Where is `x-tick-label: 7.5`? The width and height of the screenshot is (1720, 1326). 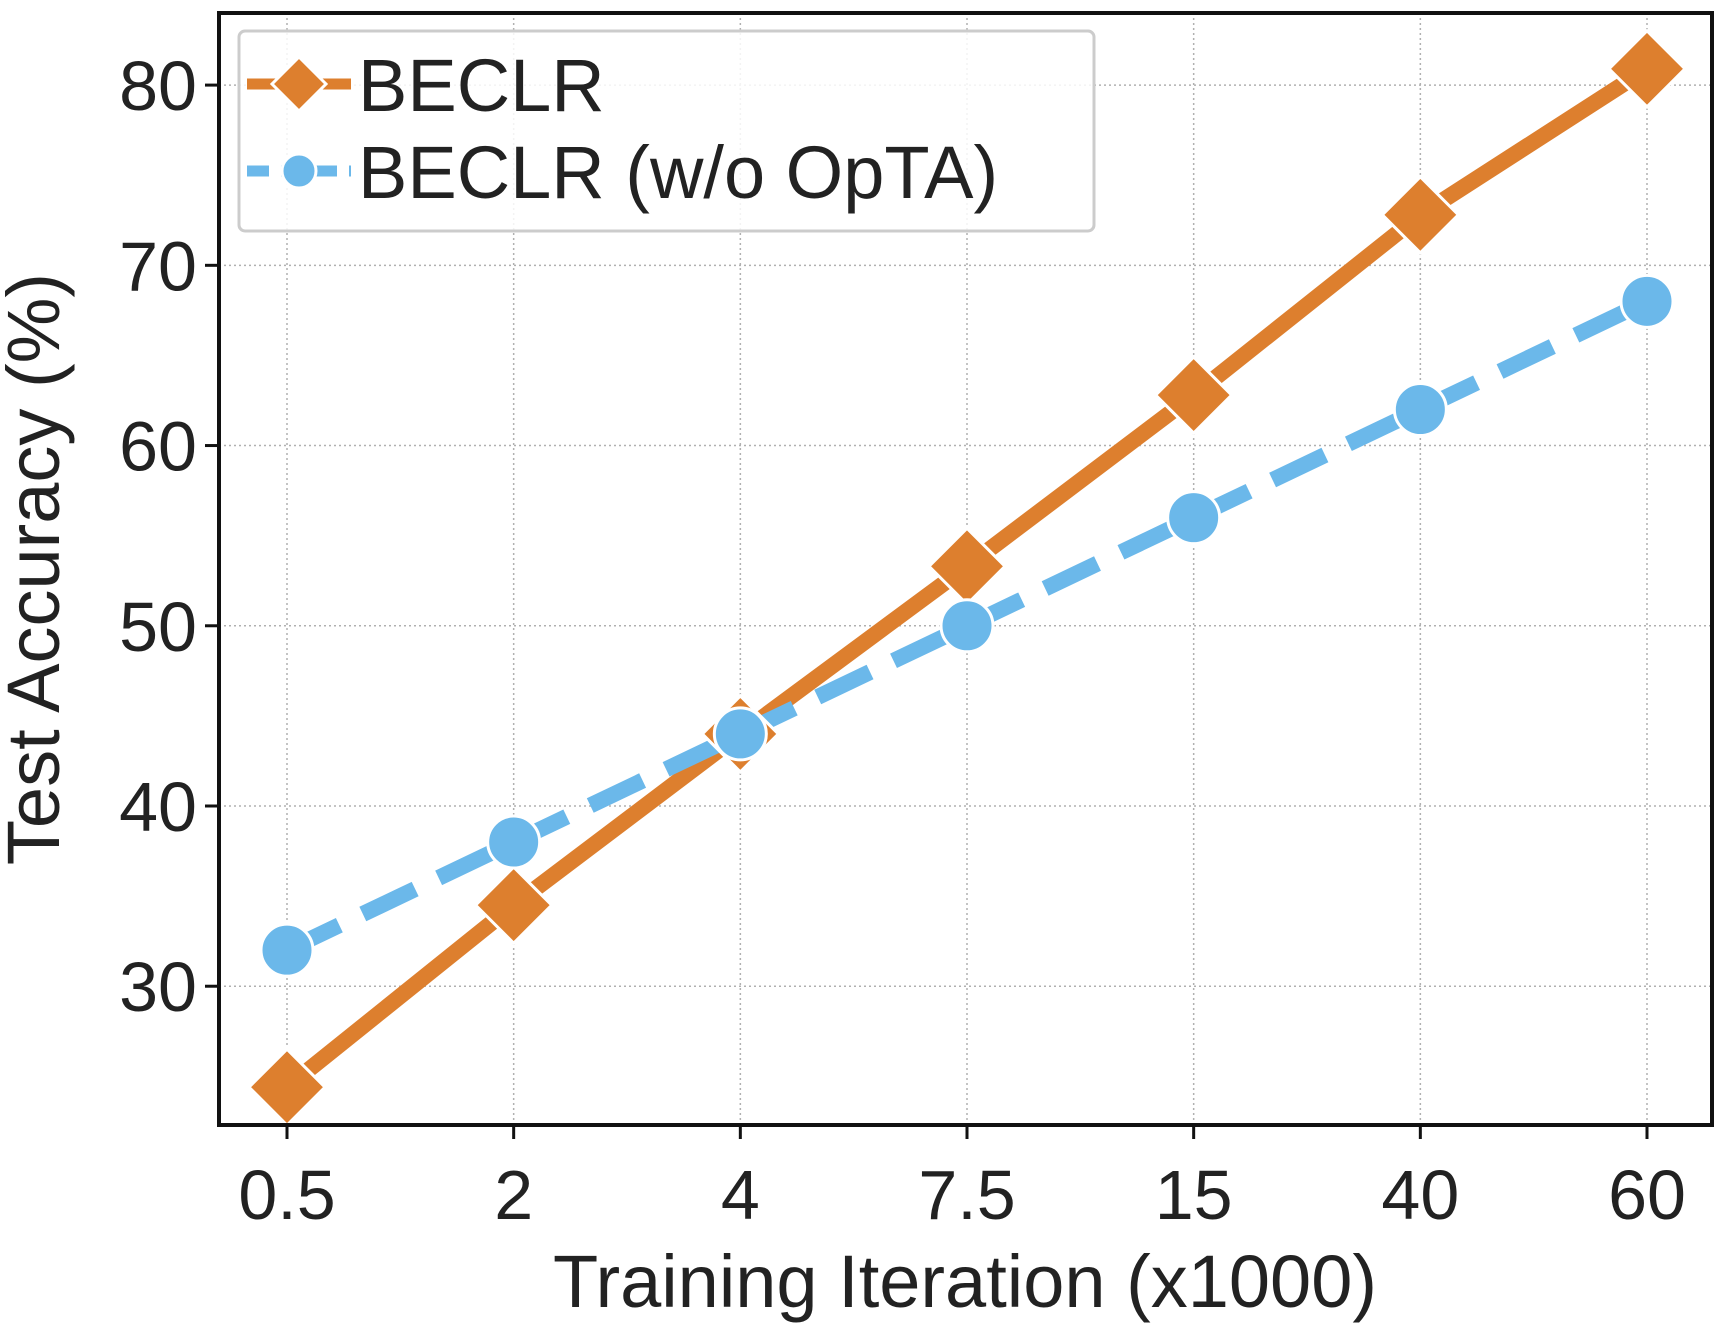 x-tick-label: 7.5 is located at coordinates (966, 1195).